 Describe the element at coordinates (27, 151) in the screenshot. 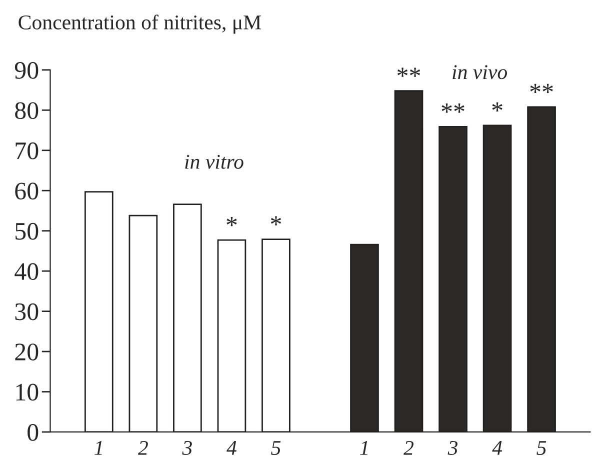

I see `y-tick-label: 70` at that location.